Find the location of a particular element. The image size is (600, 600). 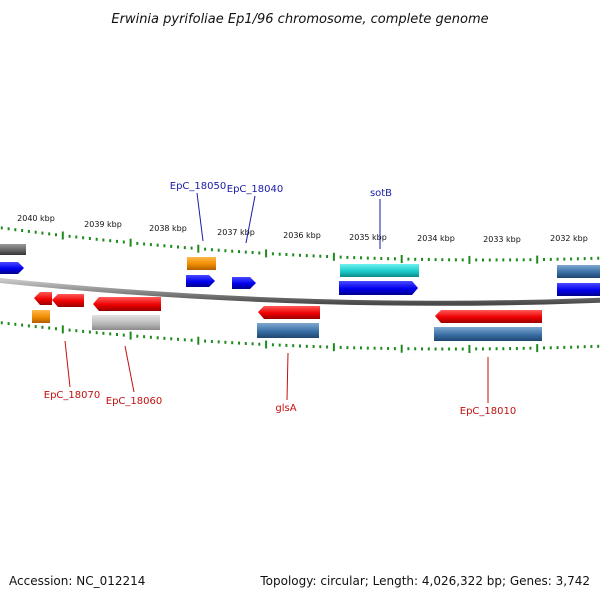

scale-label-2032: 2032 kbp is located at coordinates (569, 238).